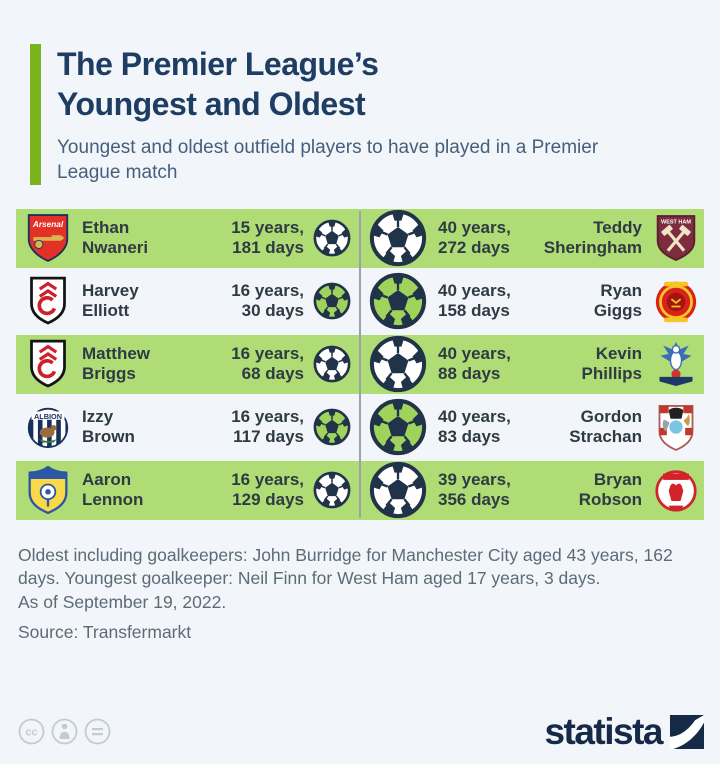 The image size is (720, 764). What do you see at coordinates (361, 731) in the screenshot?
I see `bottom-bar: cc statista` at bounding box center [361, 731].